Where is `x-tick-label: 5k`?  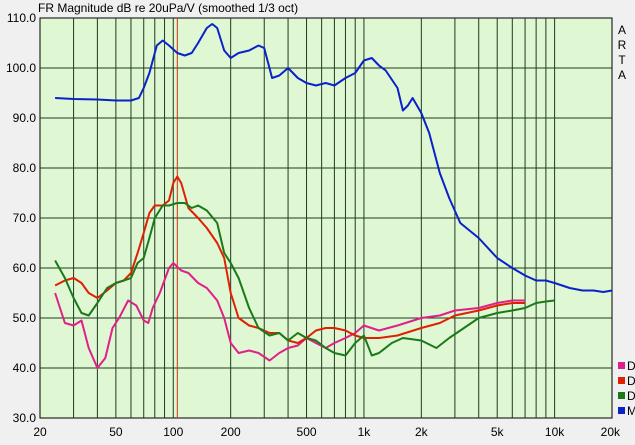 x-tick-label: 5k is located at coordinates (498, 432).